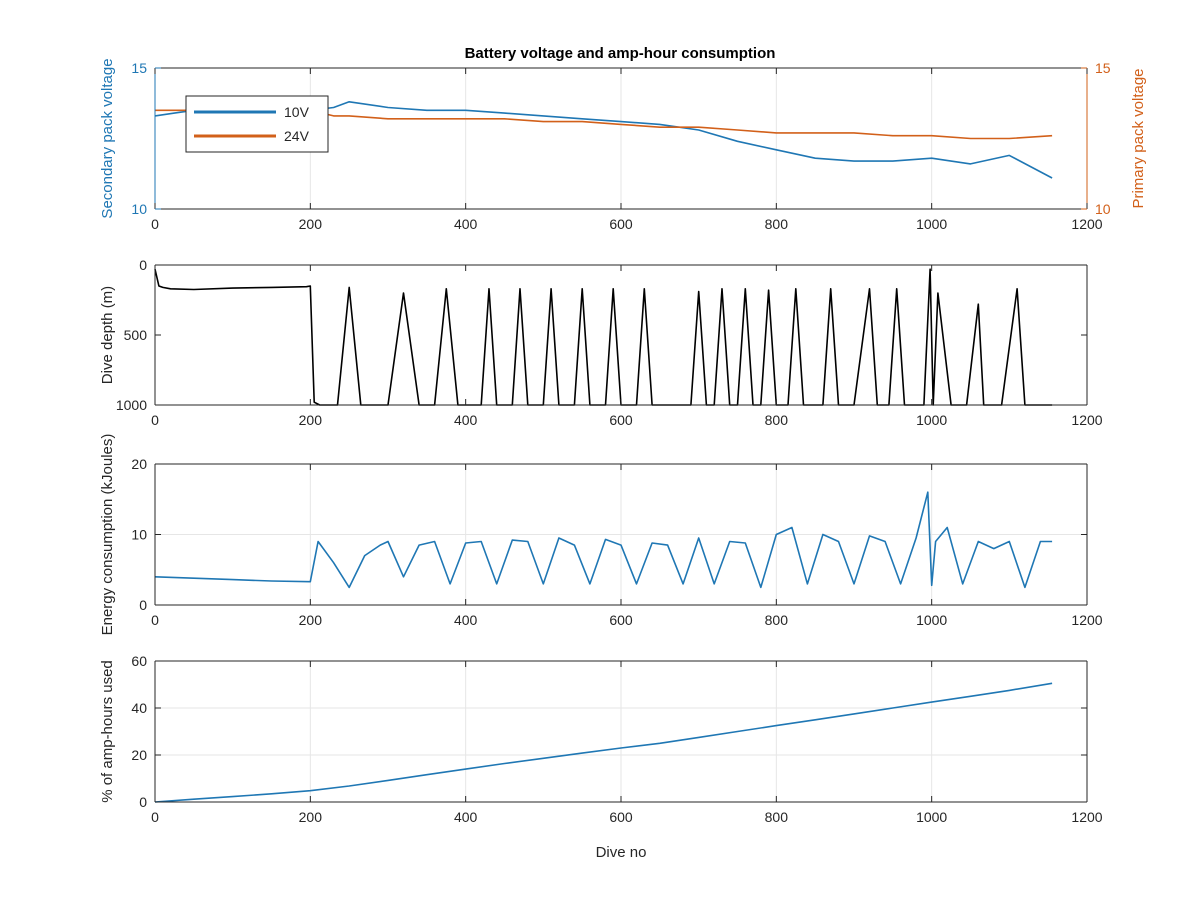 The image size is (1200, 900). What do you see at coordinates (139, 68) in the screenshot?
I see `y-tick-label: 15` at bounding box center [139, 68].